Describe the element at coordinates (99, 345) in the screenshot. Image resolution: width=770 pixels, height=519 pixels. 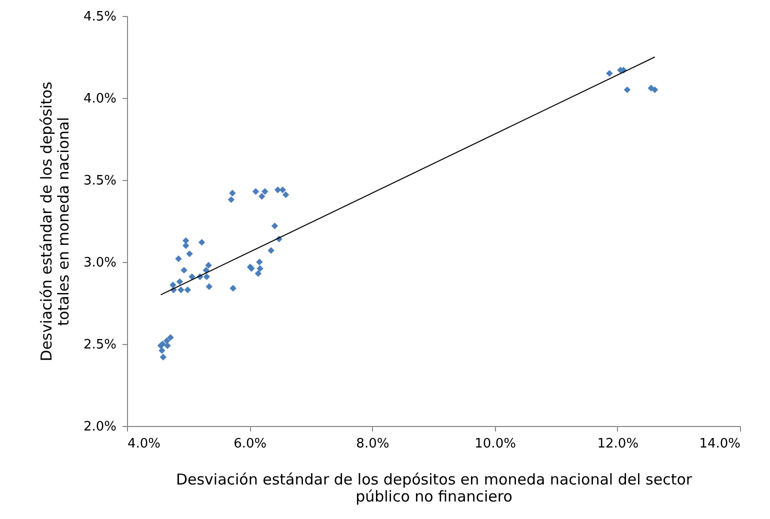
I see `y-tick-label: 2.5%` at that location.